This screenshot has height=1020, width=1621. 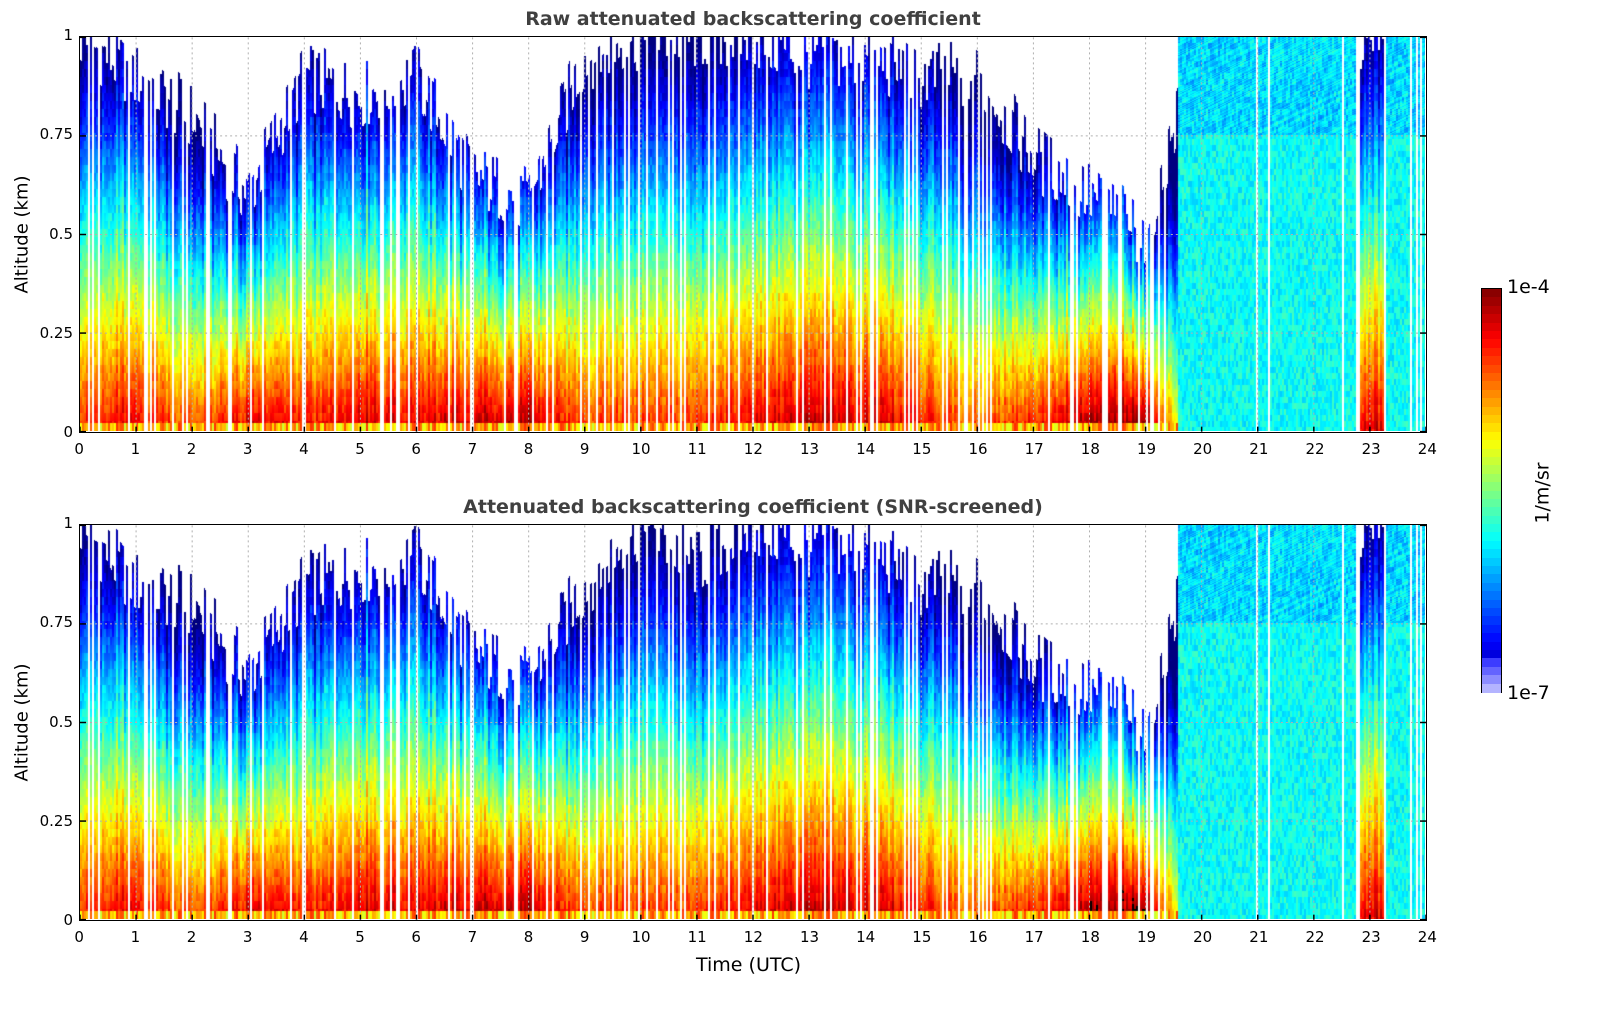 I want to click on colorbar, so click(x=1491, y=491).